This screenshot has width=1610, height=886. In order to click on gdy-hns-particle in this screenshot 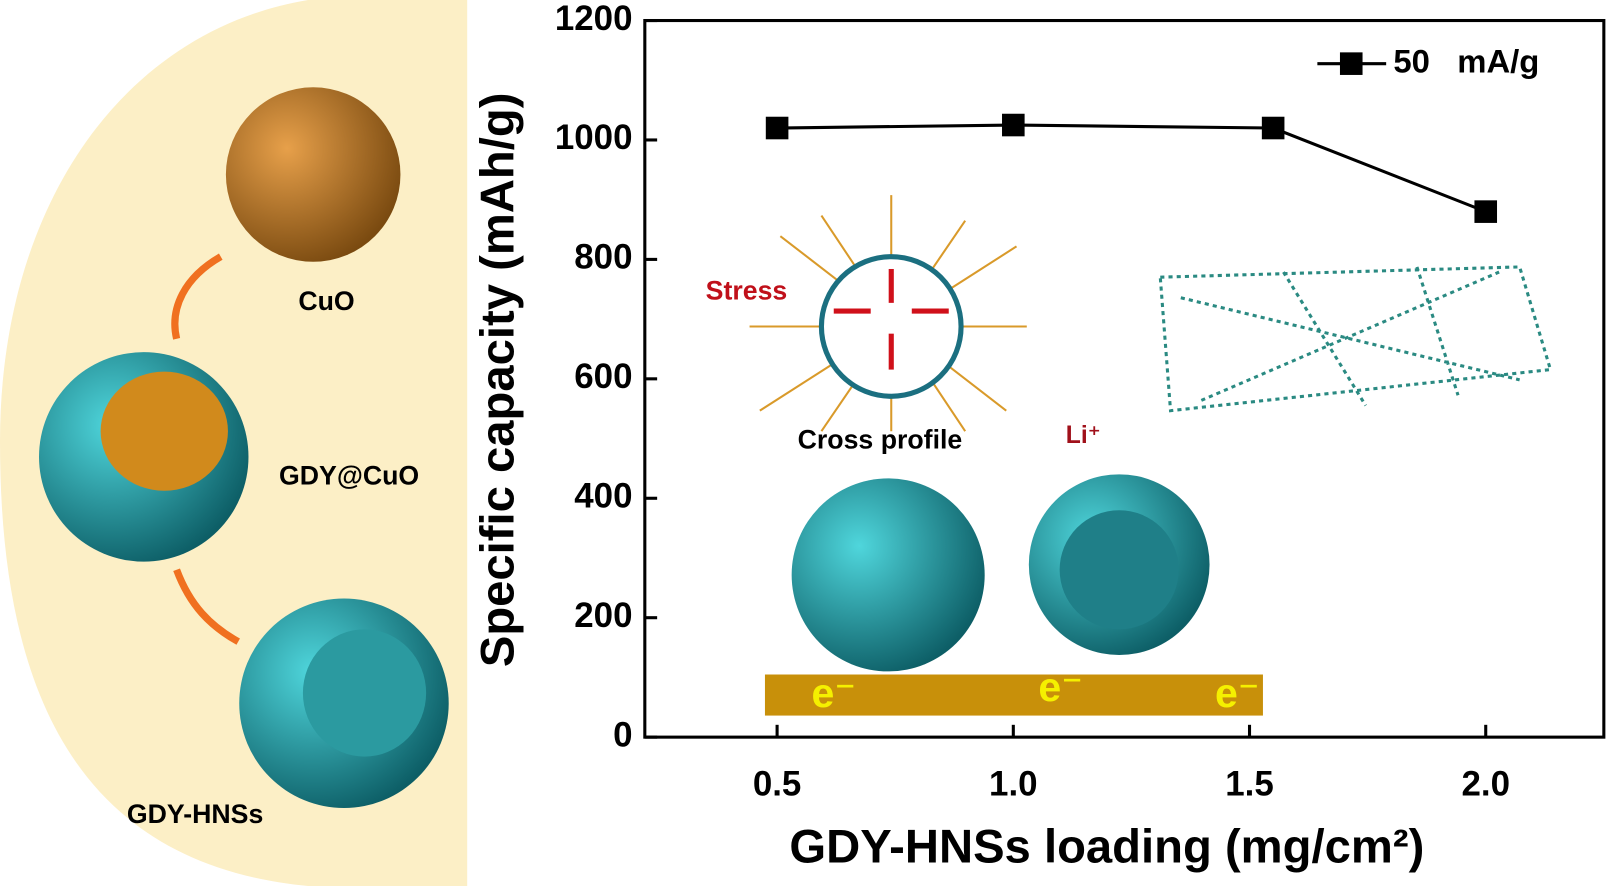, I will do `click(888, 575)`.